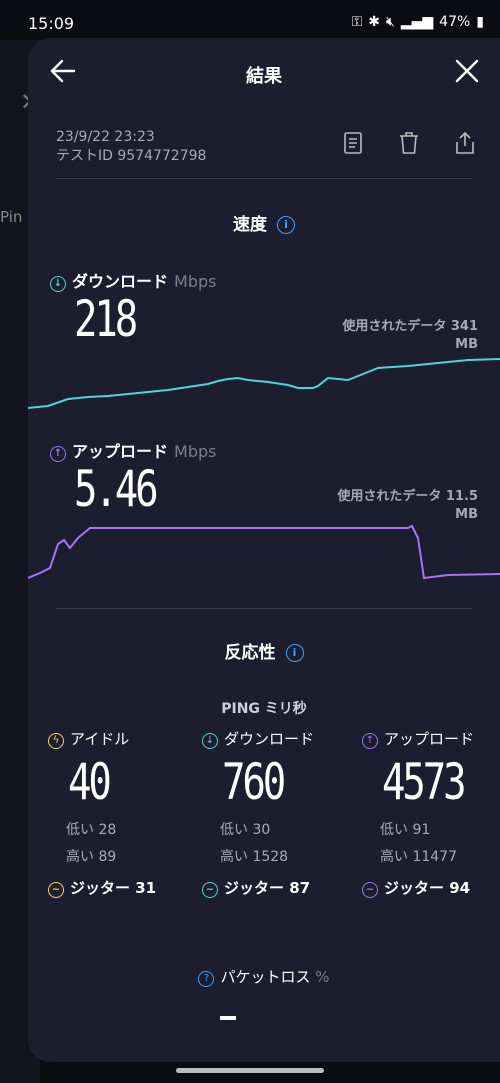  I want to click on bluetooth-icon: ✱, so click(374, 22).